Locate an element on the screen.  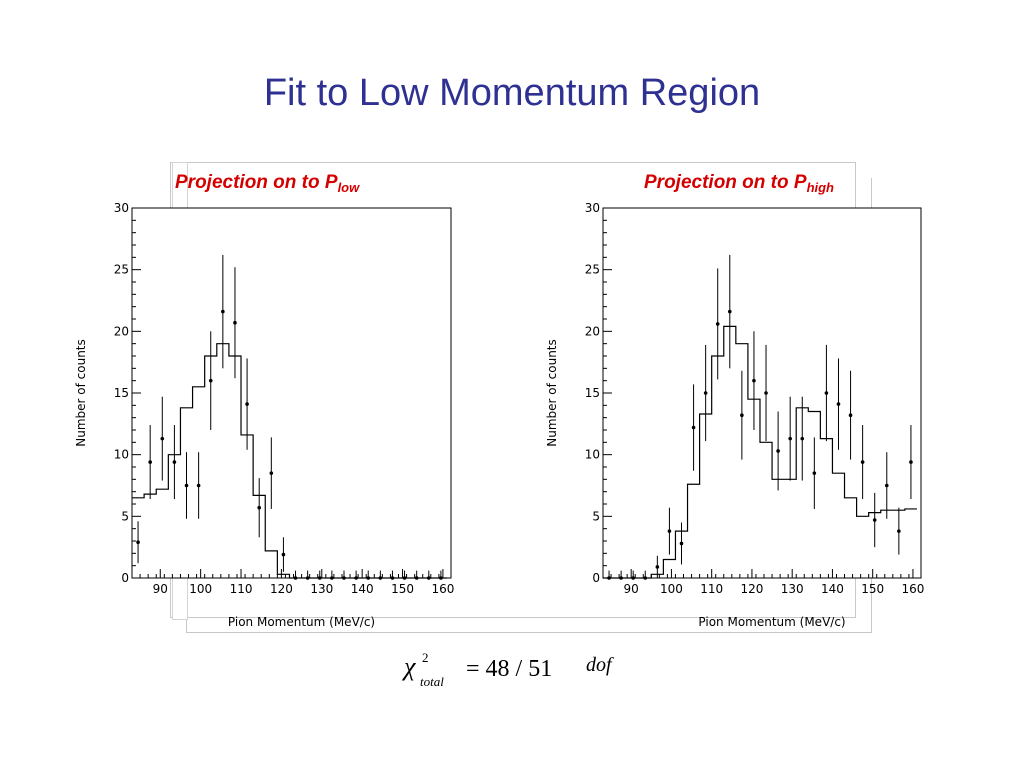
left-ytick-label: 30 is located at coordinates (121, 208).